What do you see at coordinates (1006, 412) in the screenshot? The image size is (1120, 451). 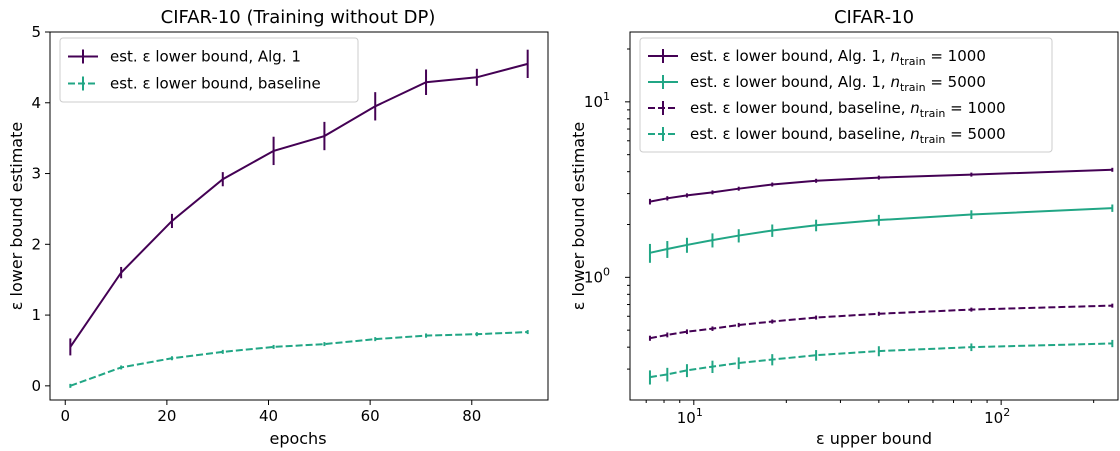 I see `x-tick-exponent: 2` at bounding box center [1006, 412].